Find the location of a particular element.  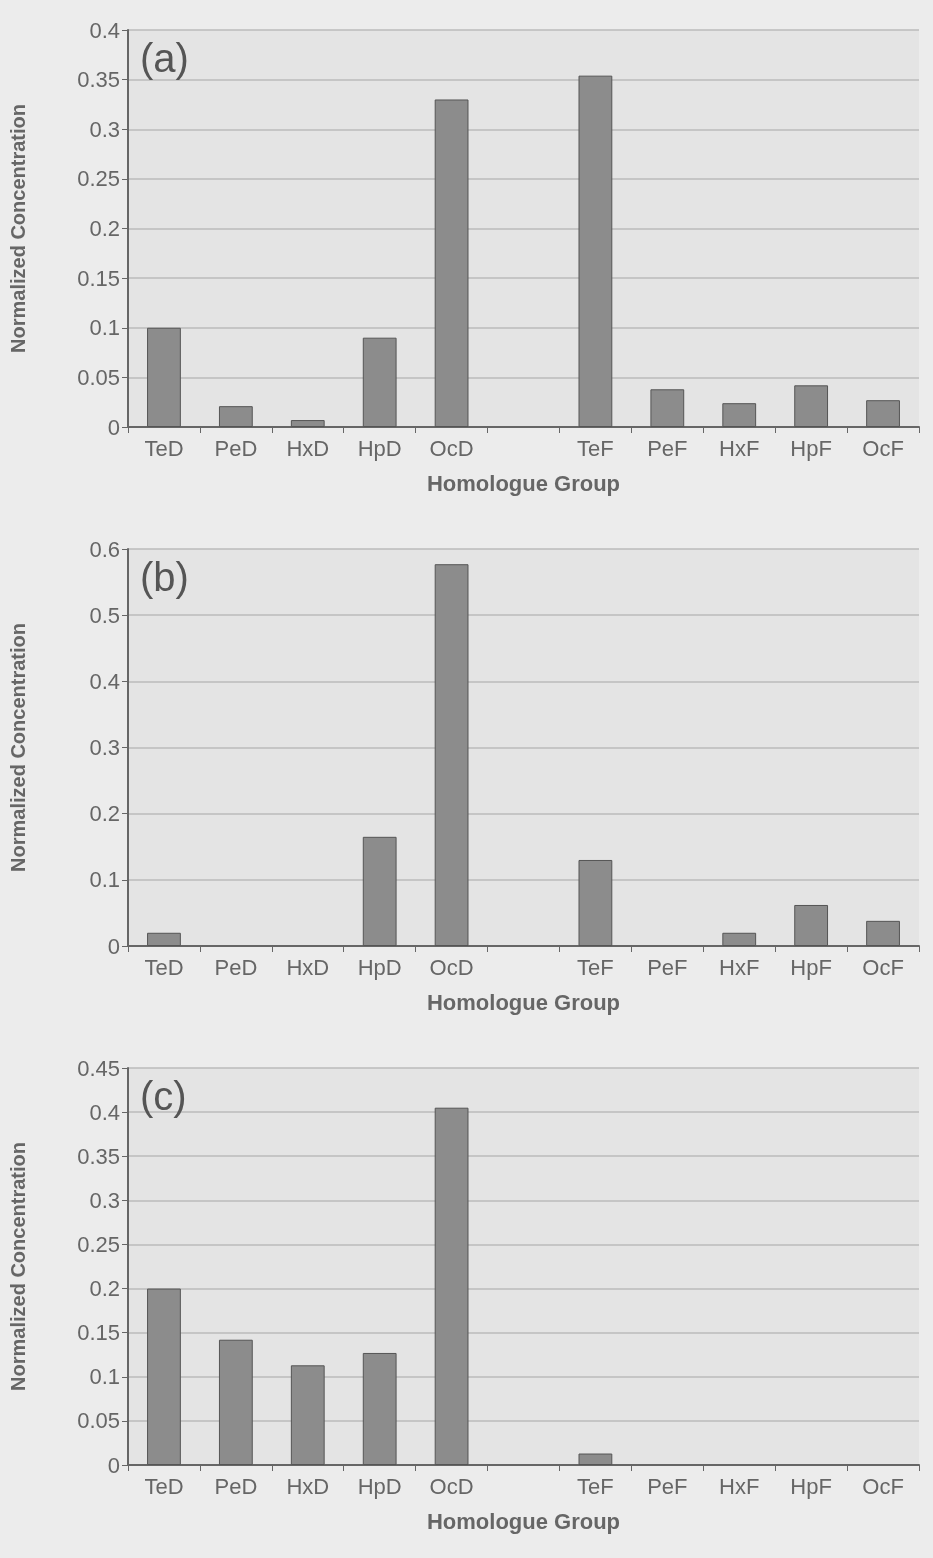

annotation: (c) is located at coordinates (163, 1096).